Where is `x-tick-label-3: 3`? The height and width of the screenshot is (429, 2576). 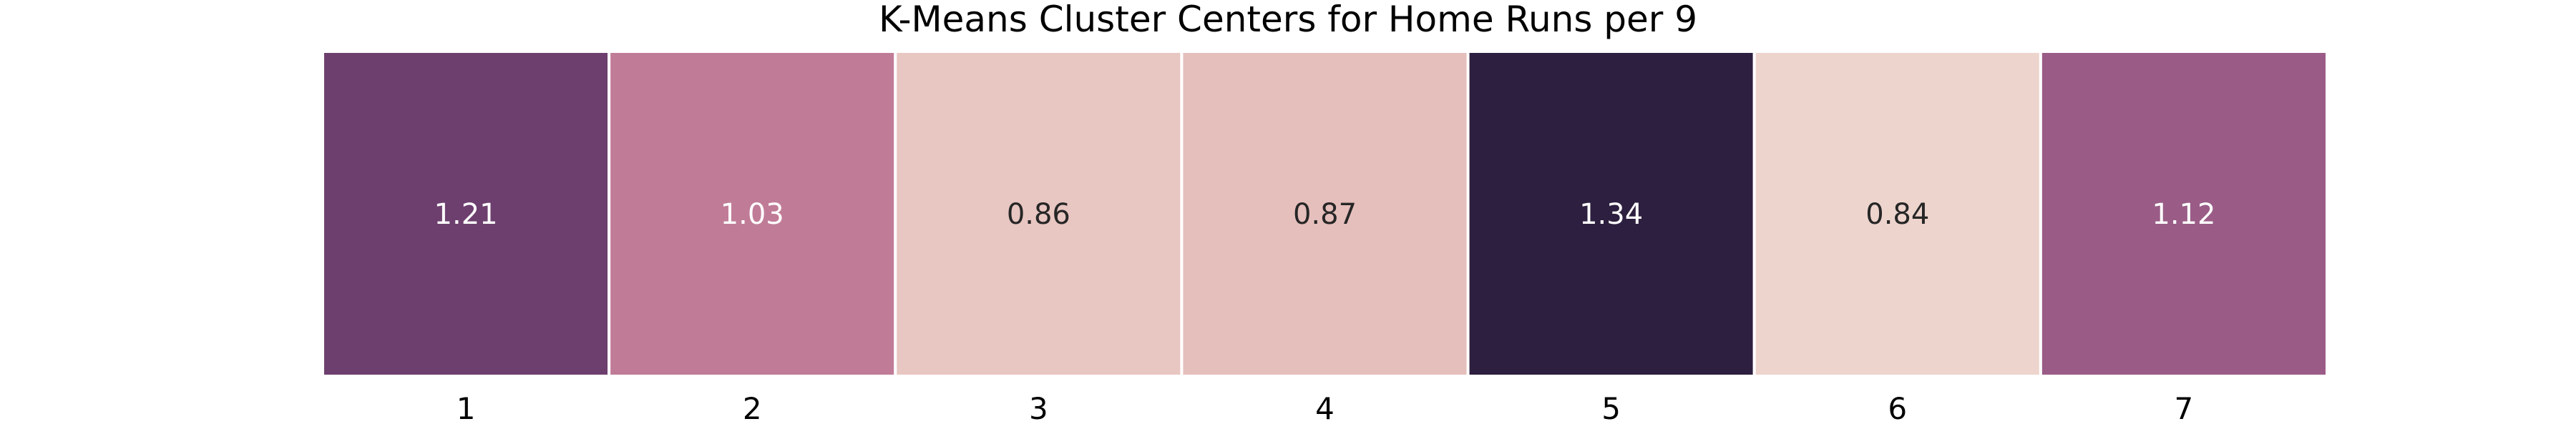 x-tick-label-3: 3 is located at coordinates (1038, 408).